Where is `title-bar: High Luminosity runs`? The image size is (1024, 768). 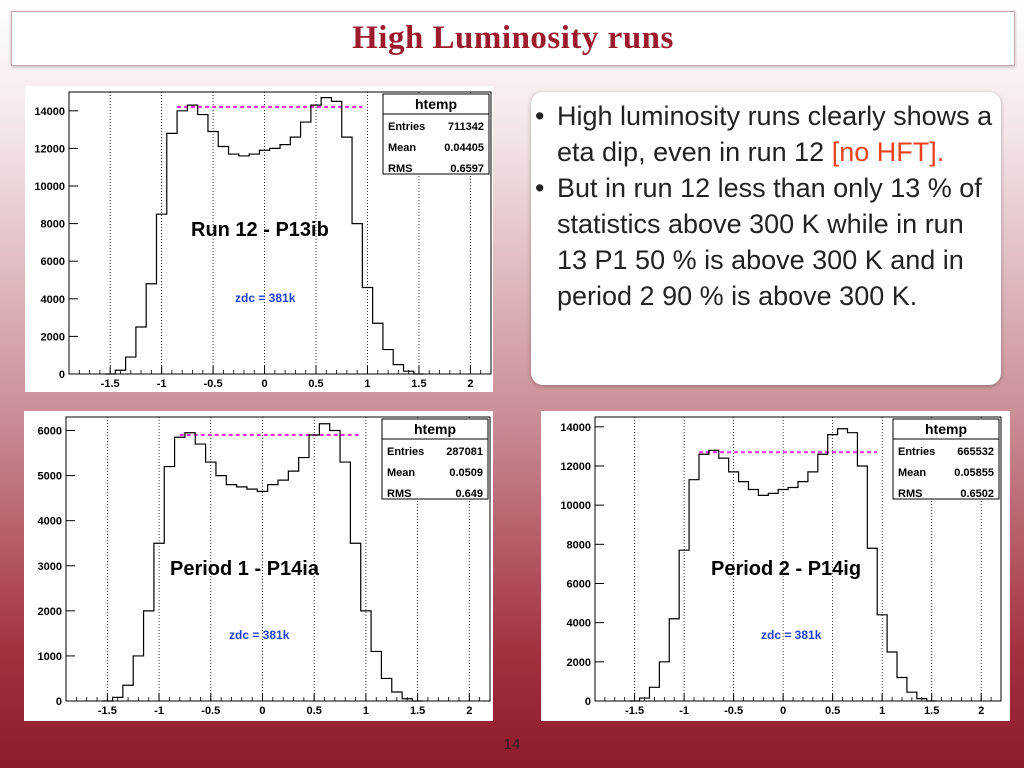
title-bar: High Luminosity runs is located at coordinates (513, 38).